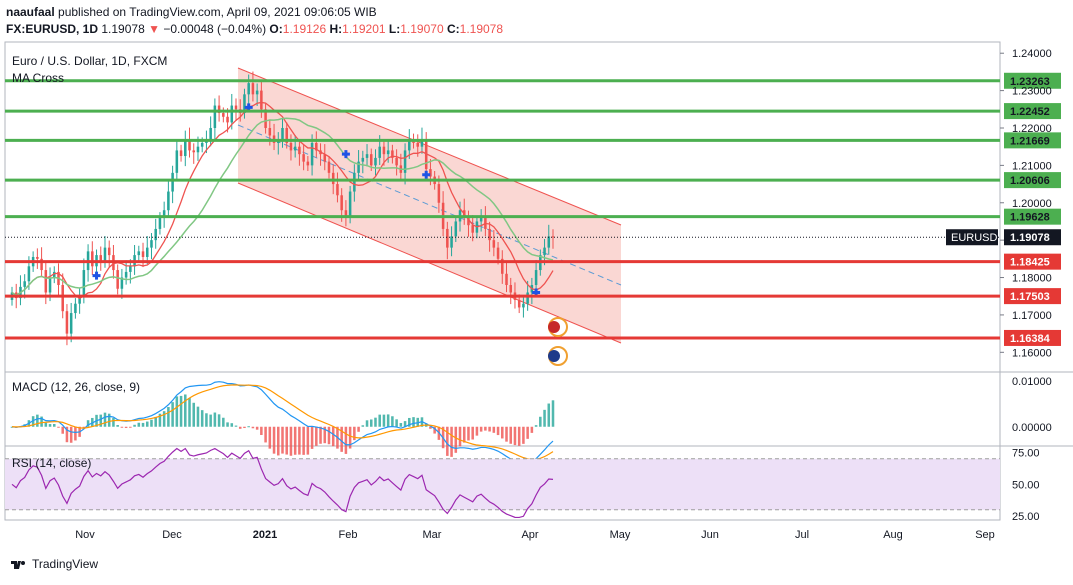  I want to click on ma-cross-marker-icon, so click(426, 174).